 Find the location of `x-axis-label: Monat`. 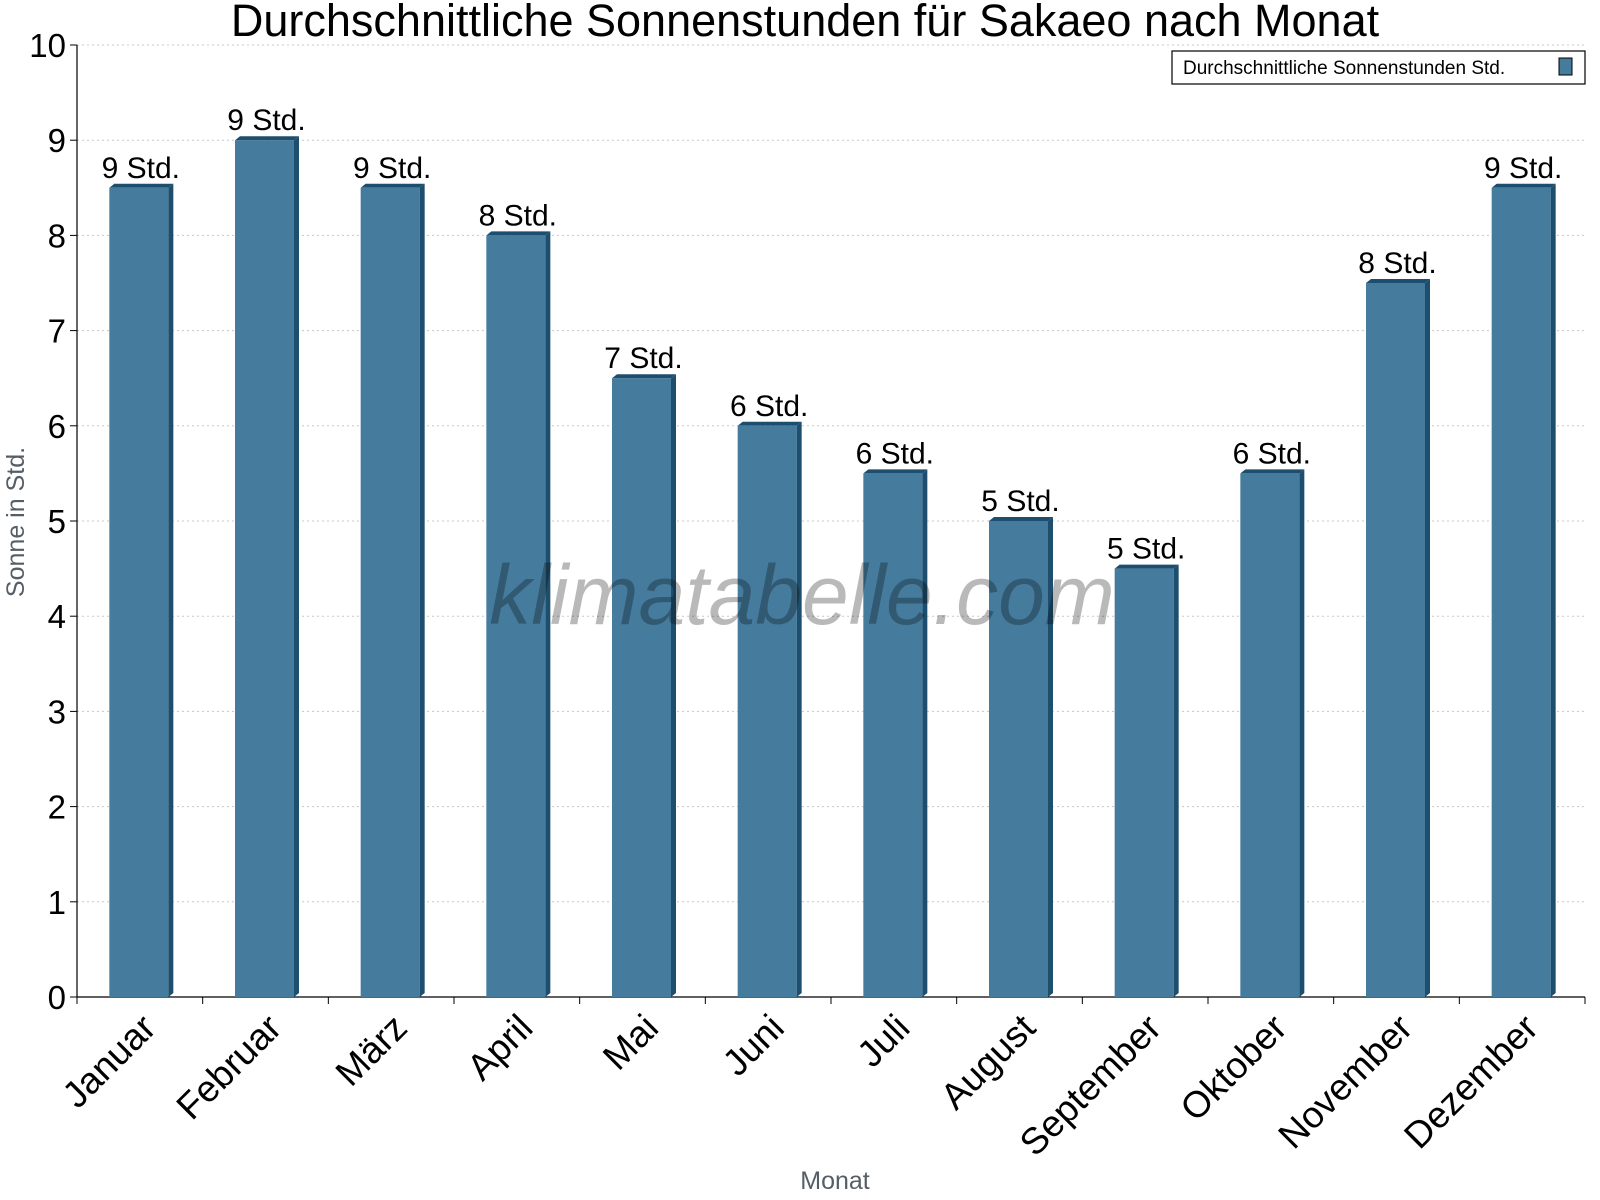

x-axis-label: Monat is located at coordinates (835, 1181).